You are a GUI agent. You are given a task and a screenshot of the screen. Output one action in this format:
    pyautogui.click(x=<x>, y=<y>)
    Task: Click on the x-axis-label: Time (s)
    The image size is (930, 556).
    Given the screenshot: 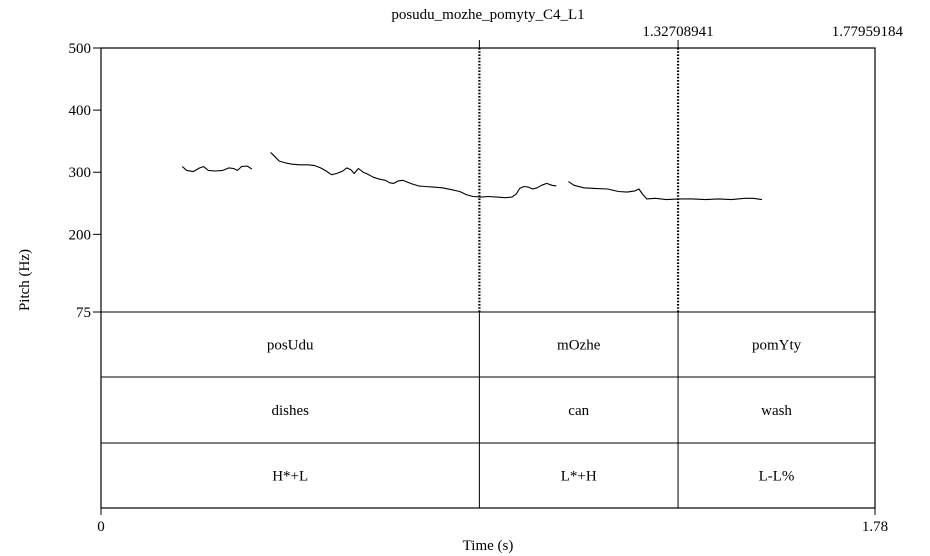 What is the action you would take?
    pyautogui.click(x=488, y=546)
    